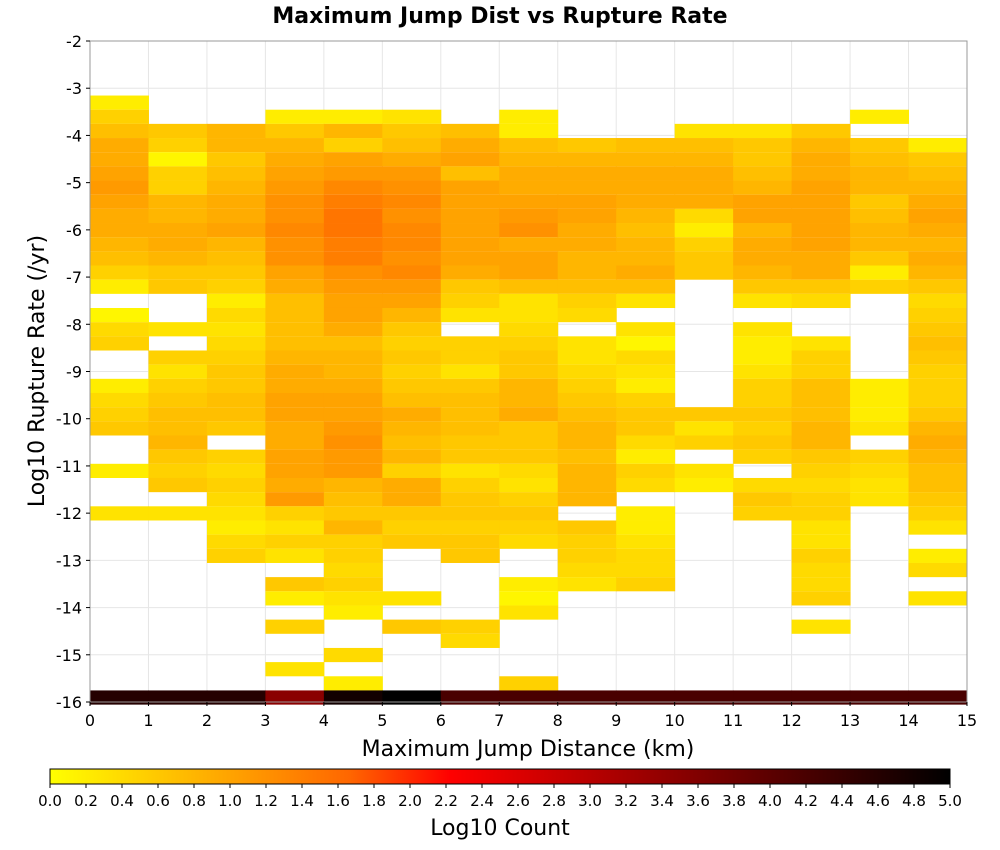 The image size is (1000, 850). Describe the element at coordinates (806, 801) in the screenshot. I see `colorbar-tick-label: 4.2` at that location.